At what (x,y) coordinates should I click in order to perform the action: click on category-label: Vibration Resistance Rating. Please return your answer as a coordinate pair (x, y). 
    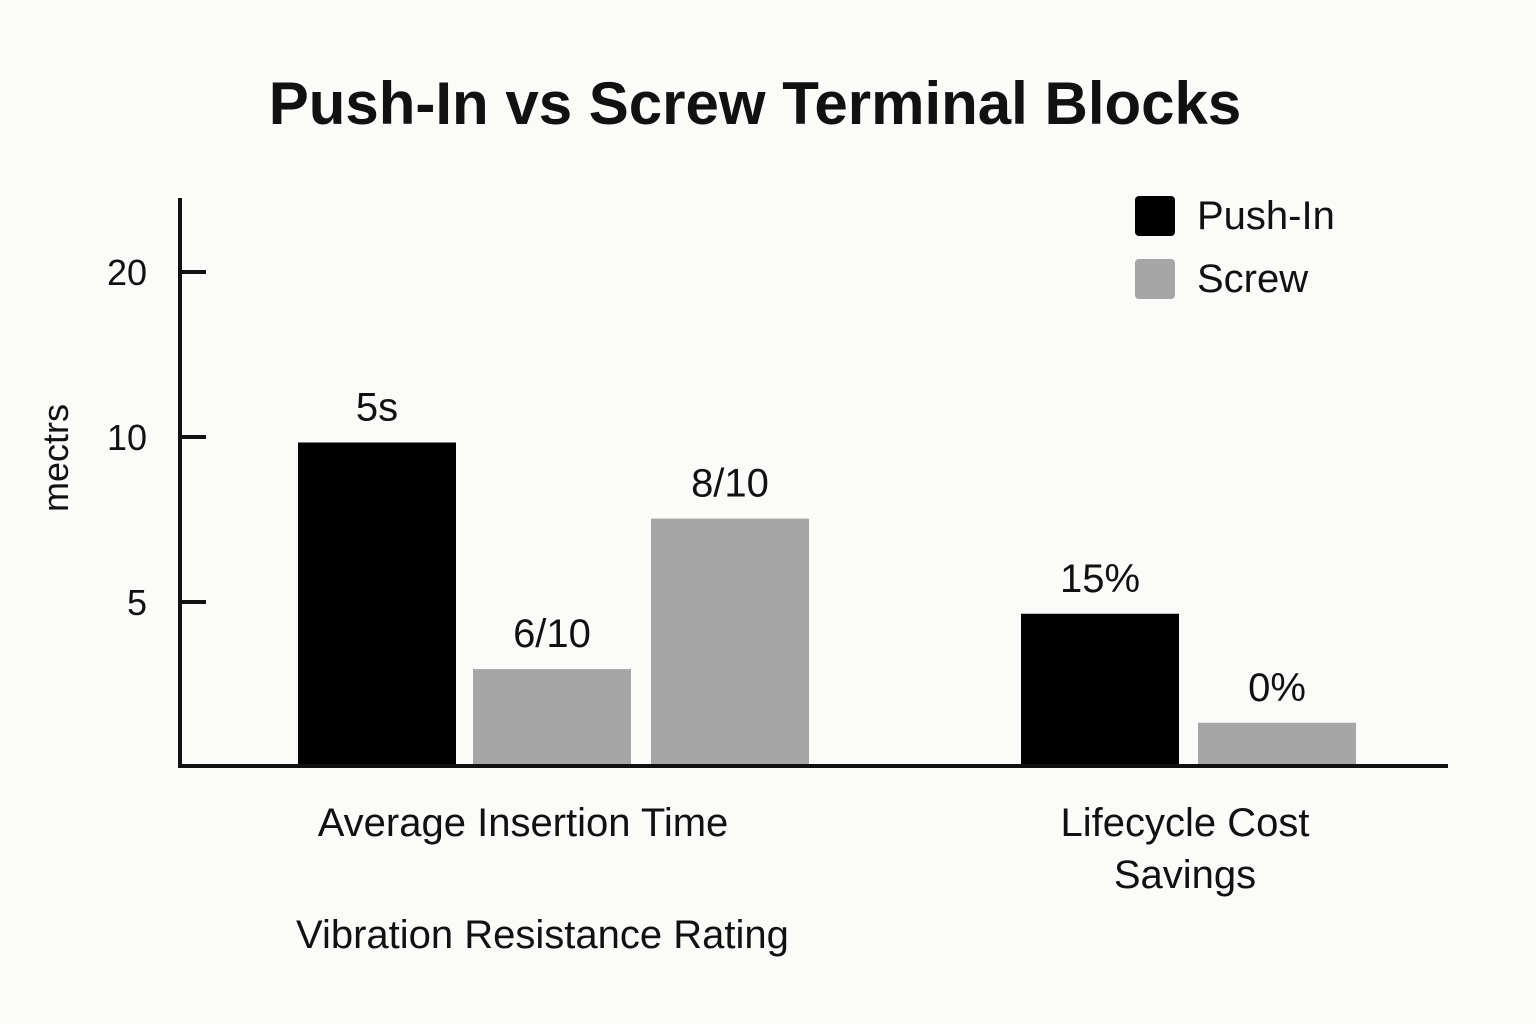
    Looking at the image, I should click on (542, 935).